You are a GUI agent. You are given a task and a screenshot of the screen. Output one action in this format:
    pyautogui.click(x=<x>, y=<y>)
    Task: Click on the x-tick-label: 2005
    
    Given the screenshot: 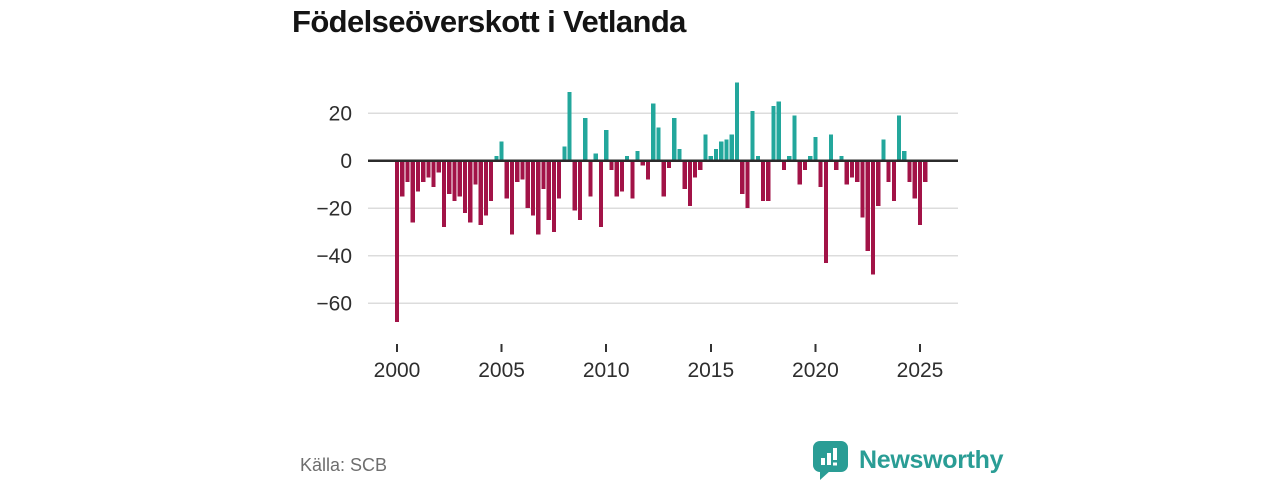 What is the action you would take?
    pyautogui.click(x=501, y=370)
    